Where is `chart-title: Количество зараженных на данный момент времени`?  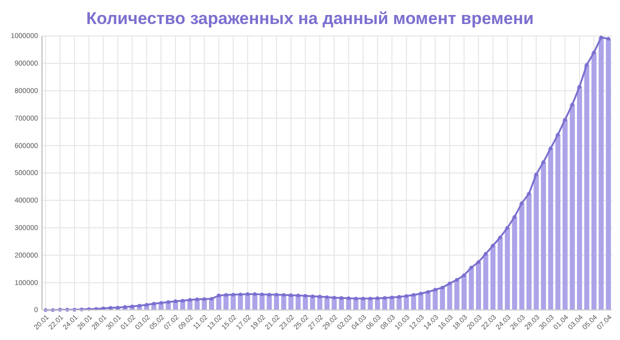
chart-title: Количество зараженных на данный момент времени is located at coordinates (310, 18).